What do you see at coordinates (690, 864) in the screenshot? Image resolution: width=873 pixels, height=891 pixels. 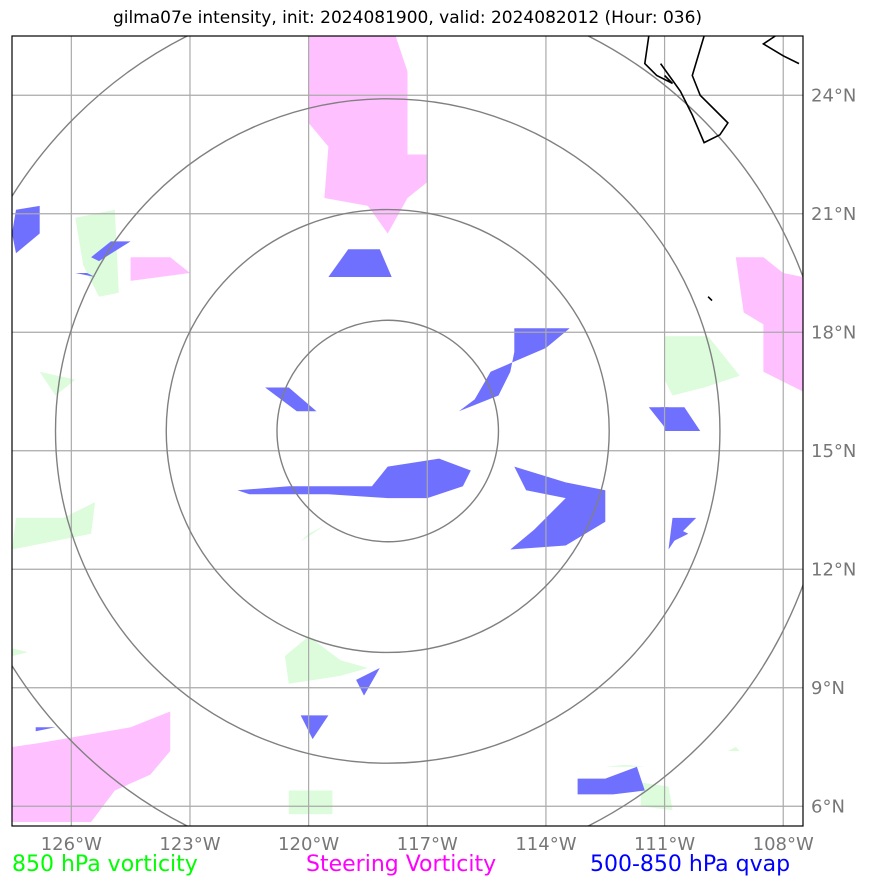 I see `legend-qvap: 500-850 hPa qvap` at bounding box center [690, 864].